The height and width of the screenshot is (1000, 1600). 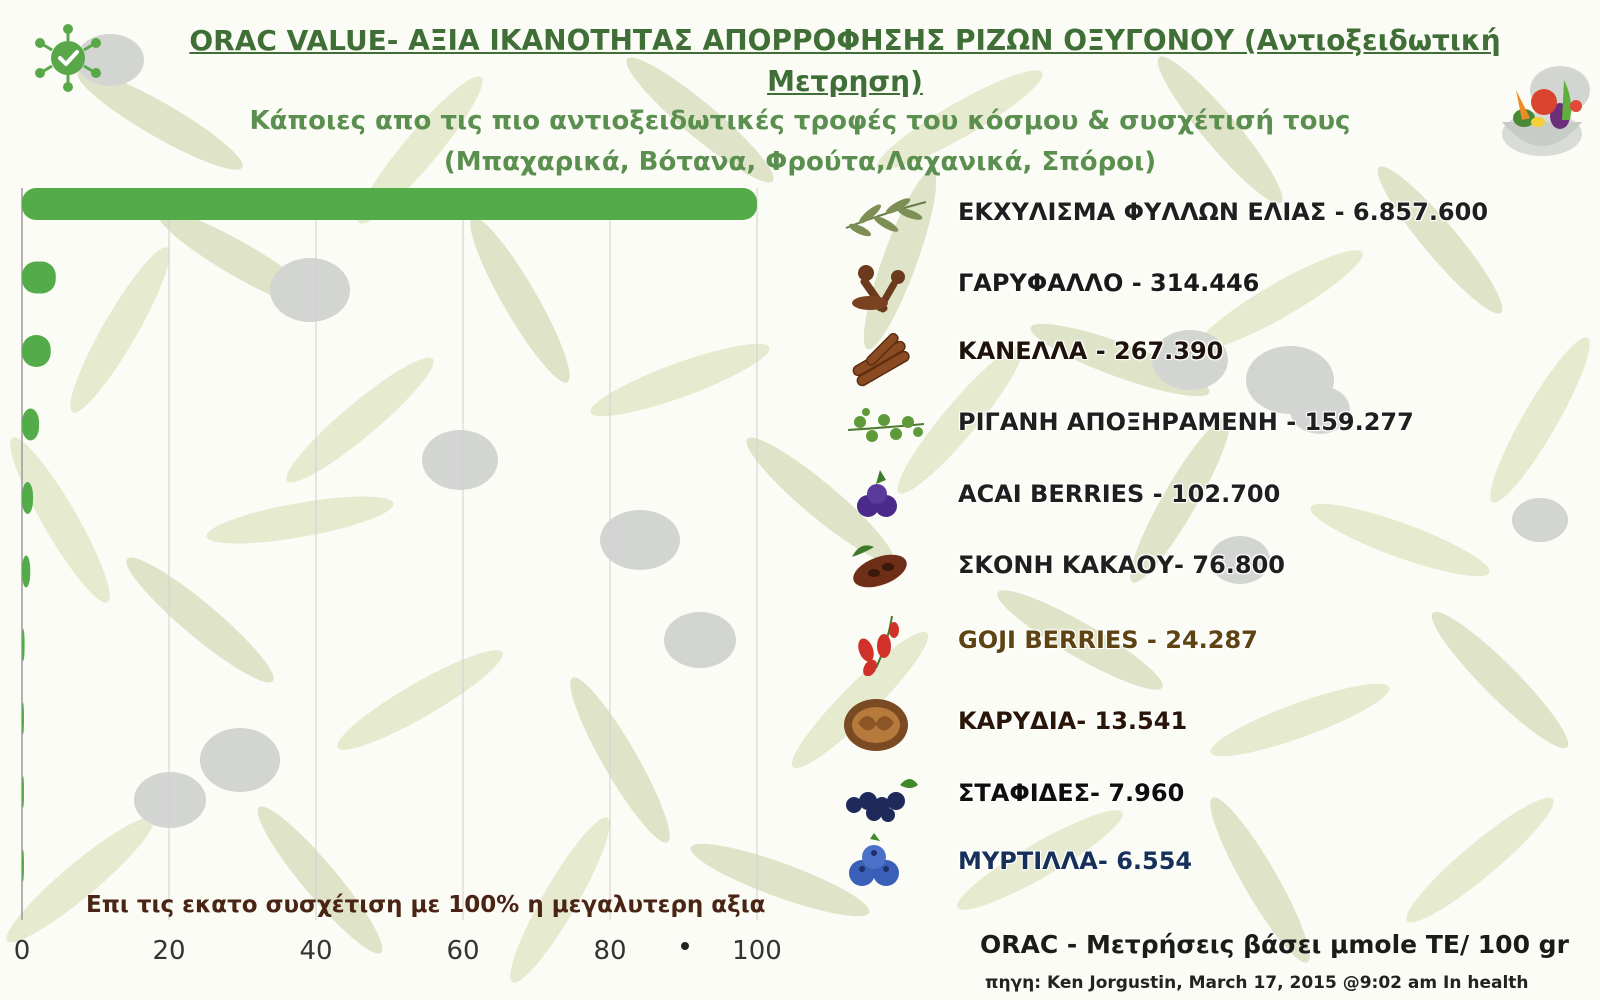 I want to click on x-tick-label: 60, so click(x=462, y=951).